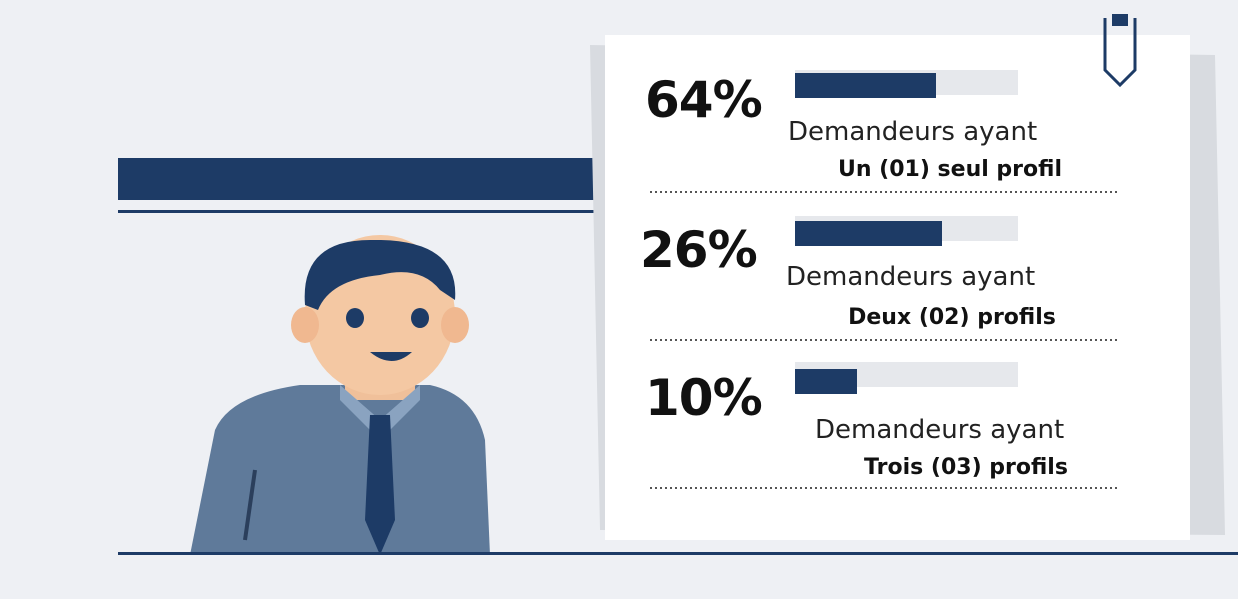 The image size is (1238, 599). I want to click on clip-icon, so click(1120, 53).